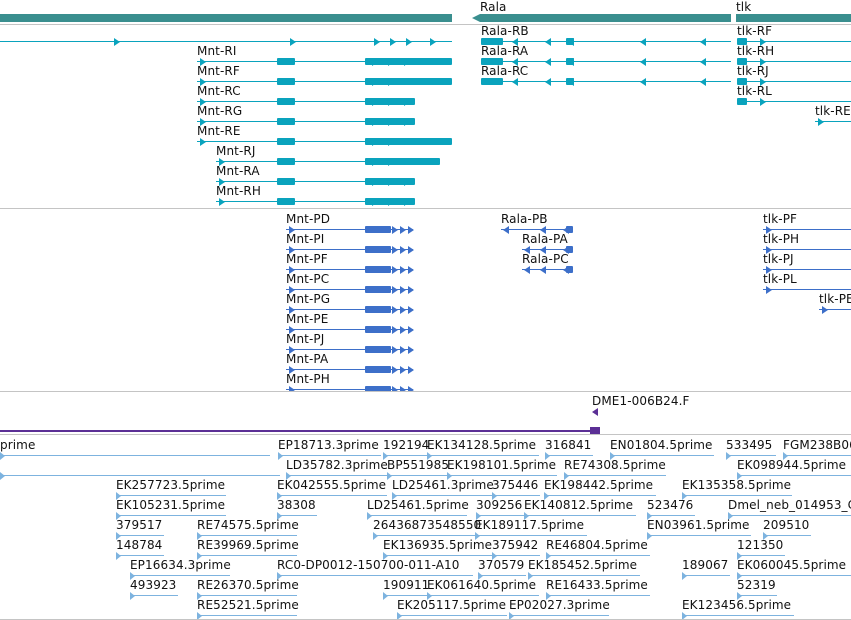 Image resolution: width=851 pixels, height=620 pixels. What do you see at coordinates (350, 388) in the screenshot?
I see `protein-mnt-ph` at bounding box center [350, 388].